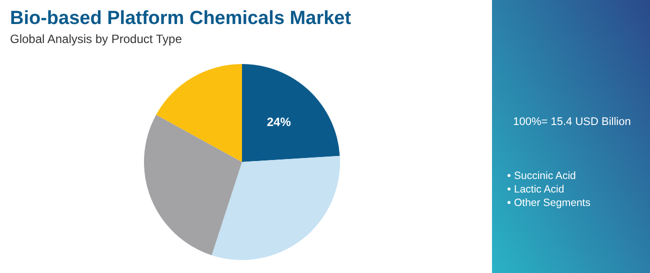  I want to click on data-label: 24%, so click(279, 121).